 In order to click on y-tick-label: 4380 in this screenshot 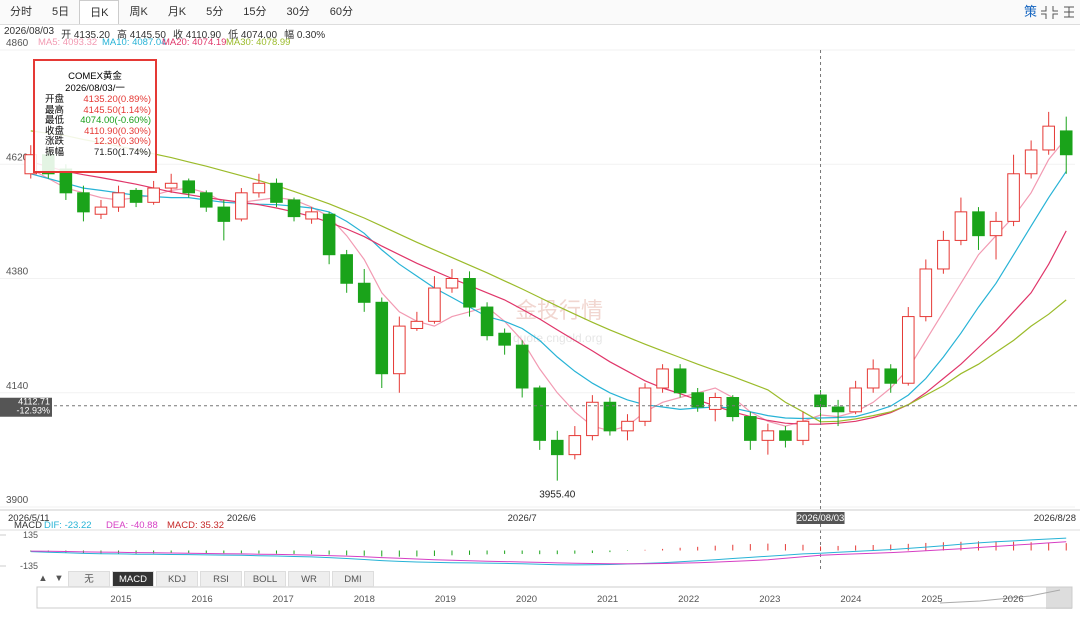, I will do `click(17, 272)`.